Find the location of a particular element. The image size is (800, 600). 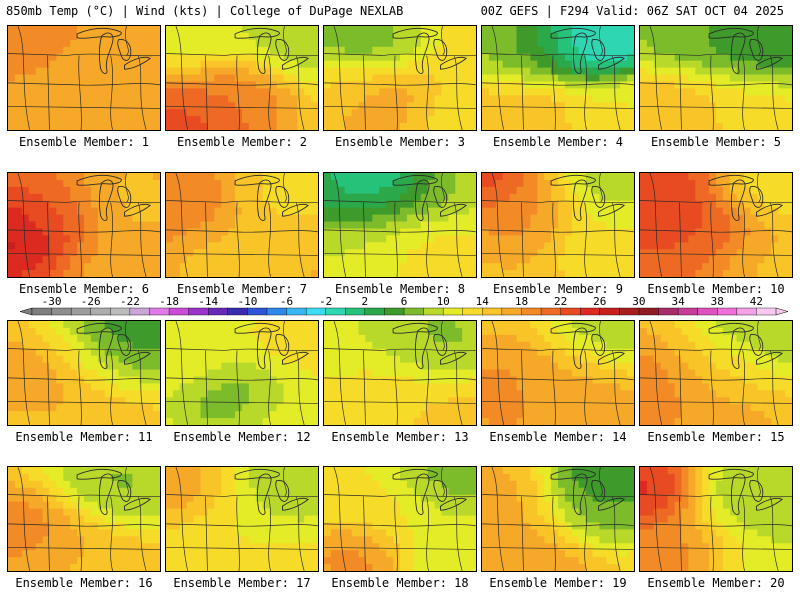

colorbar-tick-label: -6 is located at coordinates (286, 301).